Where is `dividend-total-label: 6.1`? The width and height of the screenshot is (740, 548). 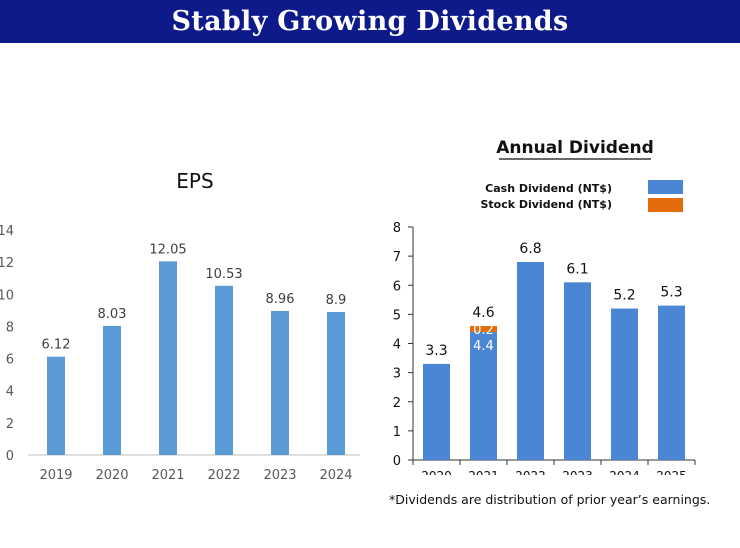
dividend-total-label: 6.1 is located at coordinates (577, 269).